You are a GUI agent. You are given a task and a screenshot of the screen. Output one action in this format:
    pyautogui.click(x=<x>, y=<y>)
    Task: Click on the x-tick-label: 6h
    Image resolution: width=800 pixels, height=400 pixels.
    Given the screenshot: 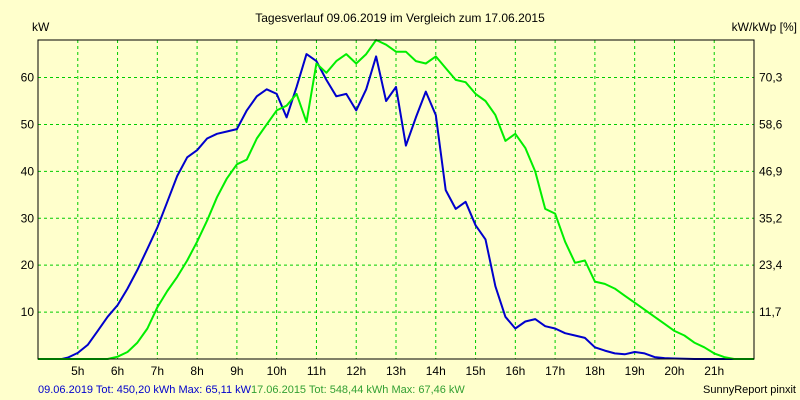 What is the action you would take?
    pyautogui.click(x=117, y=371)
    